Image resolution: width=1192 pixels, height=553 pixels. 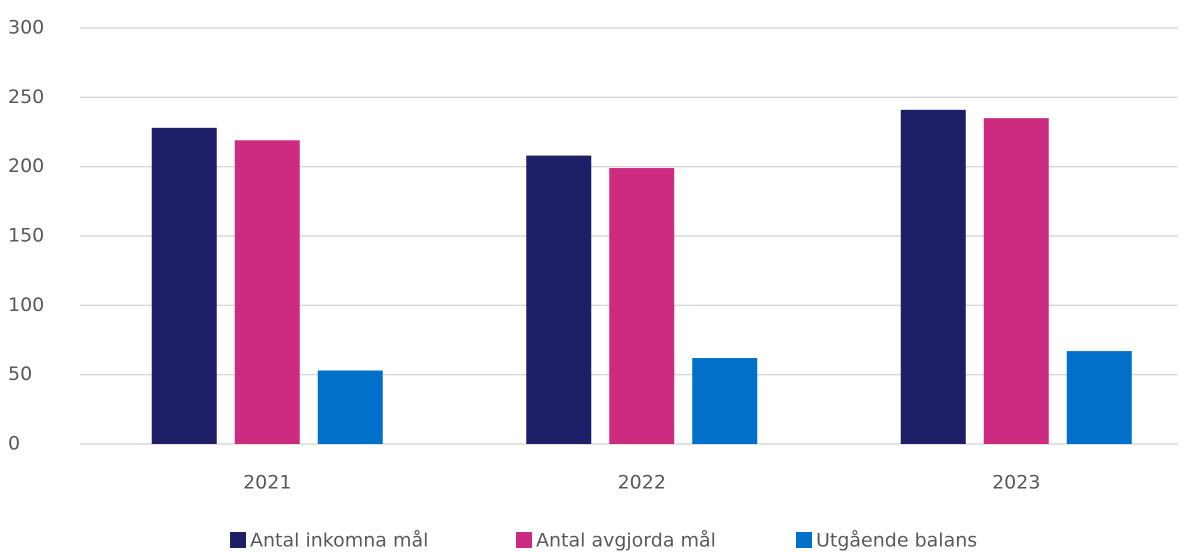 What do you see at coordinates (26, 305) in the screenshot?
I see `y-tick-label: 100` at bounding box center [26, 305].